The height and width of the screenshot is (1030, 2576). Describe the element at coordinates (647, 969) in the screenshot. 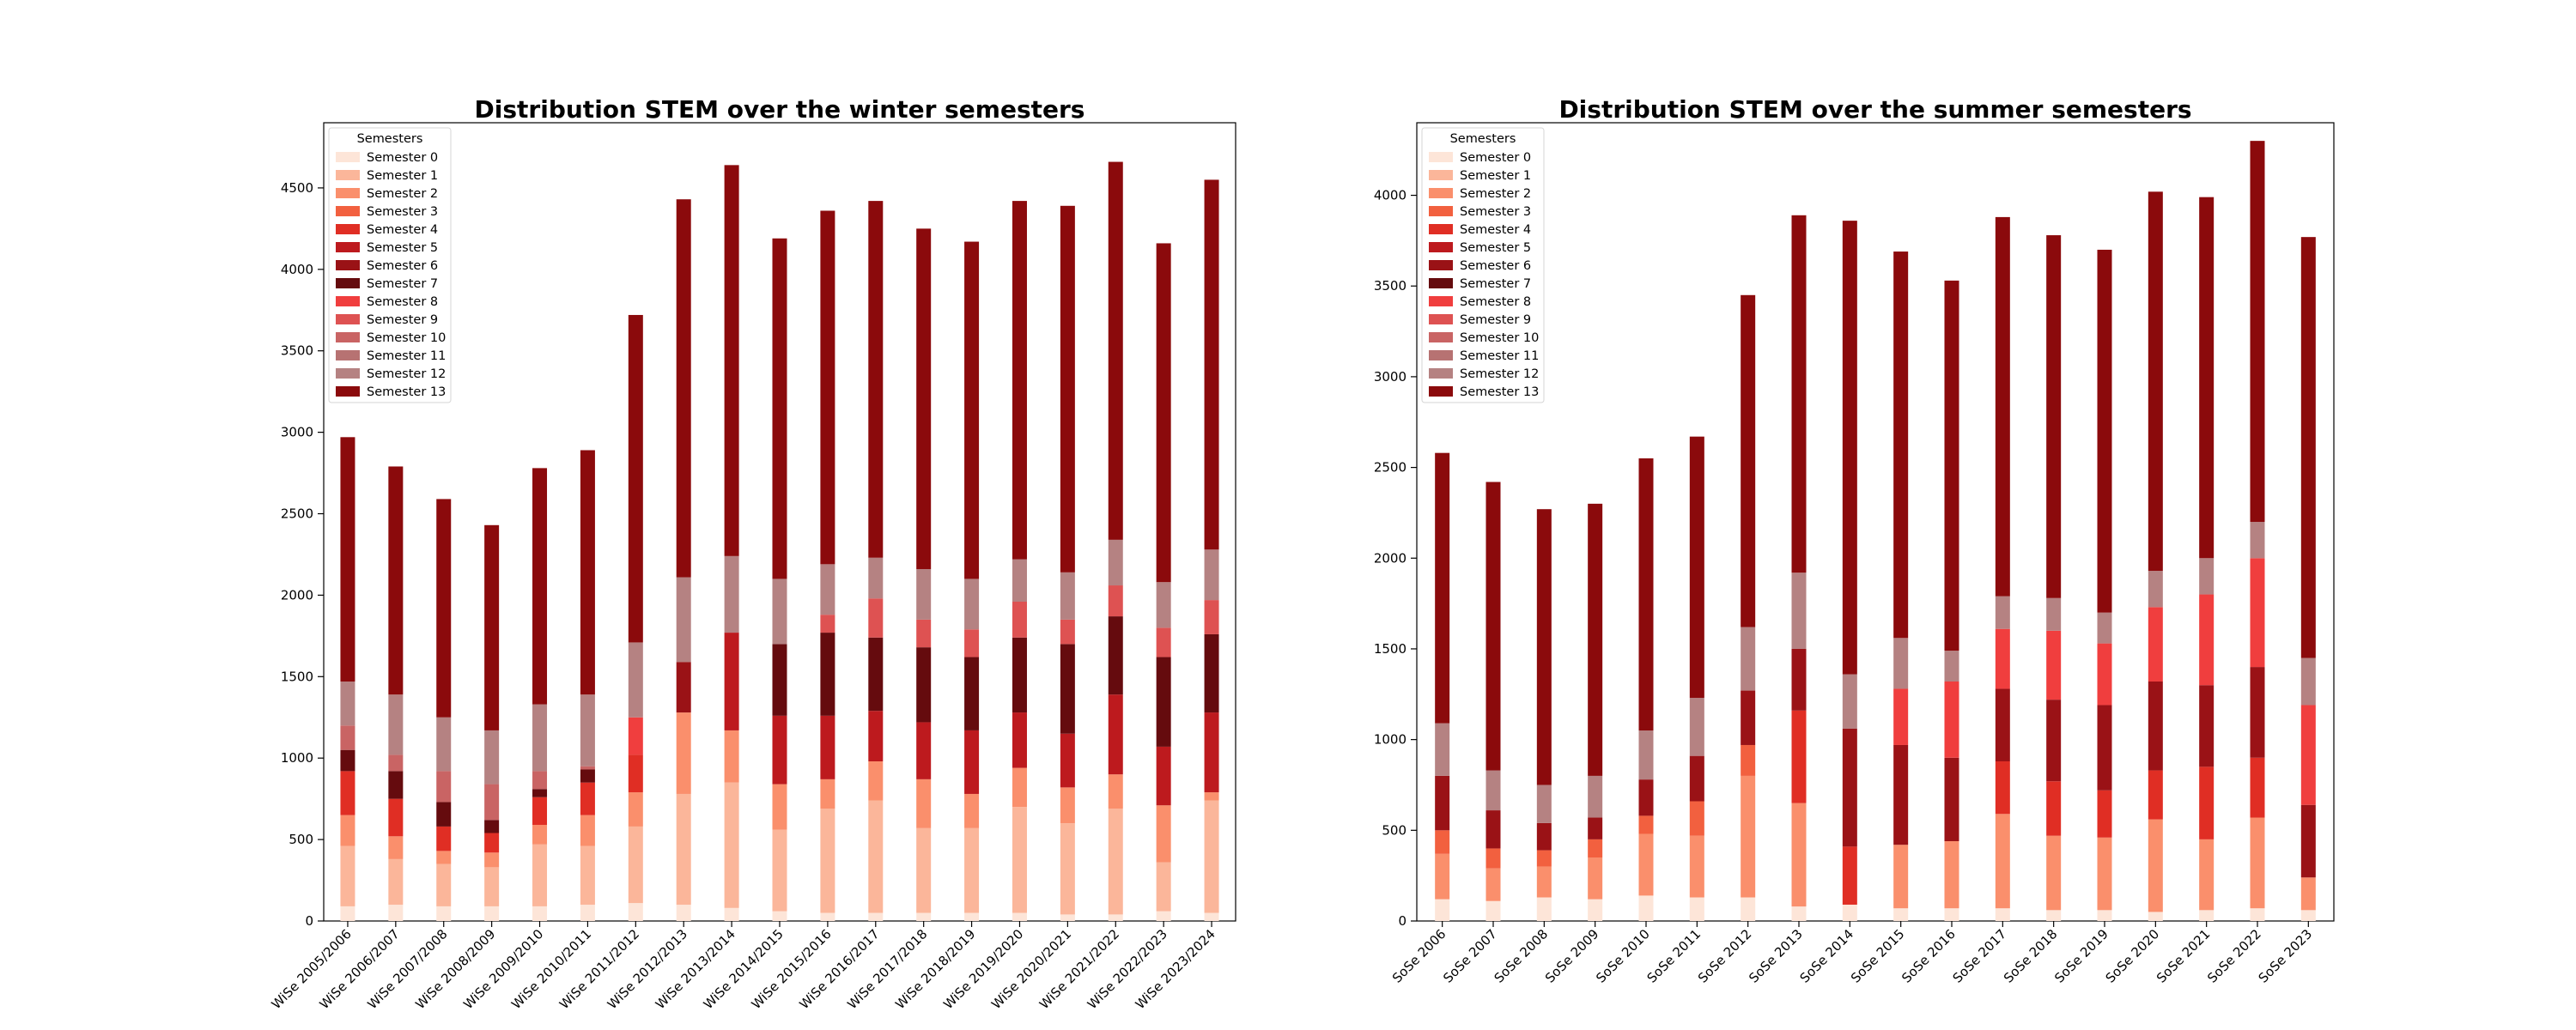

I see `x-tick-label: WiSe 2012/2013` at that location.